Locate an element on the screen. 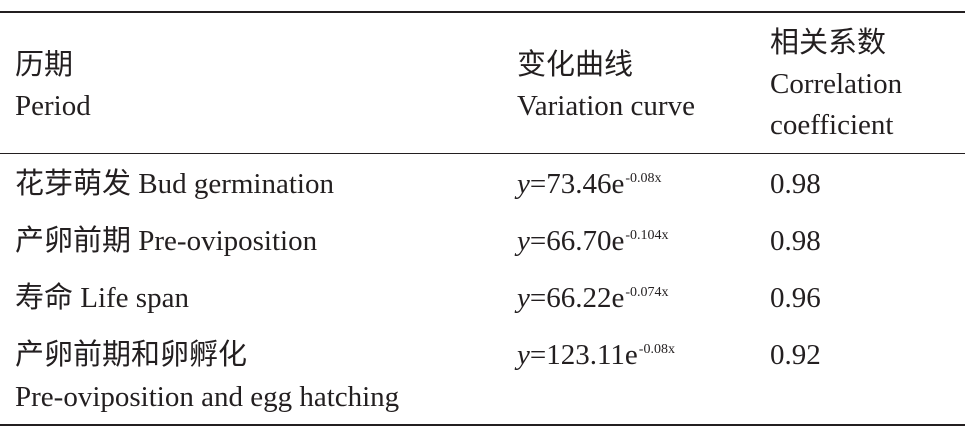 The height and width of the screenshot is (443, 965). row-1-exp: -0.08x is located at coordinates (643, 178).